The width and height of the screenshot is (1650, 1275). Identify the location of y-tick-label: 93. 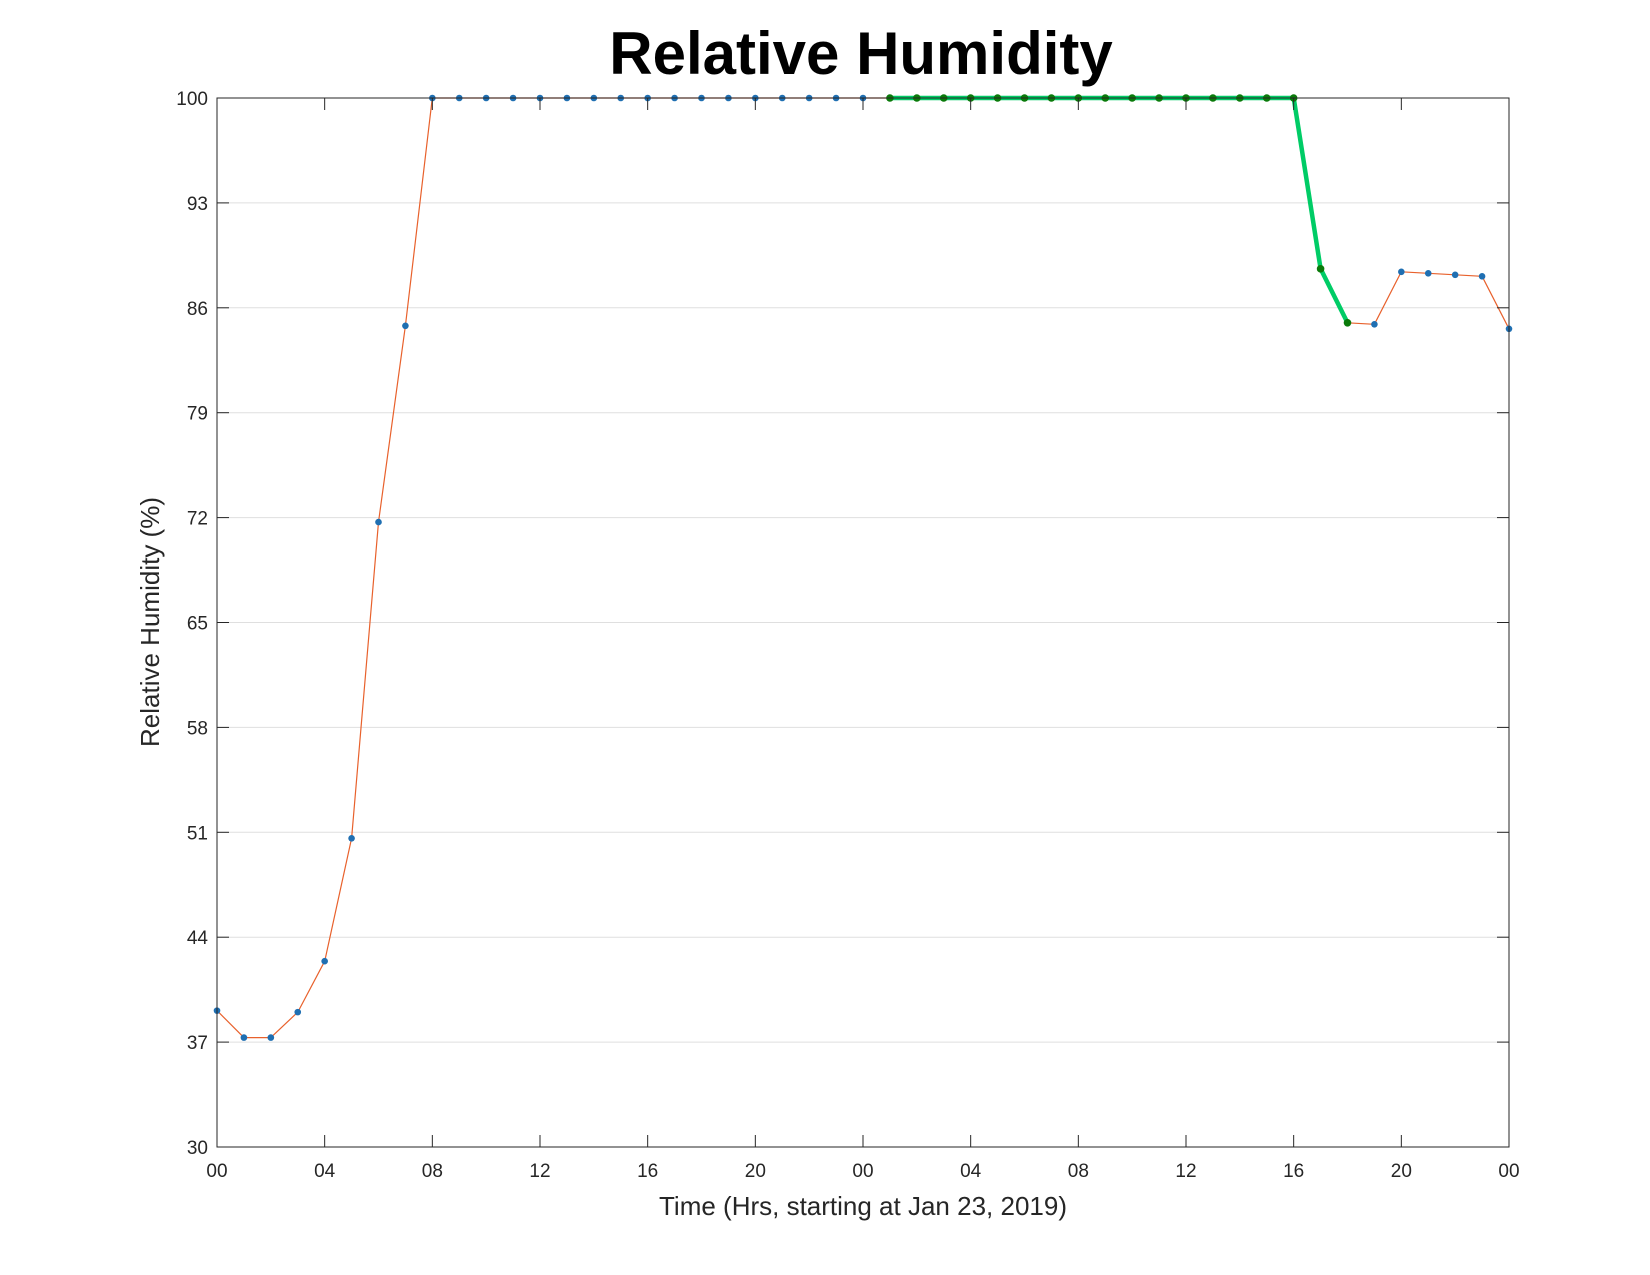
(197, 204).